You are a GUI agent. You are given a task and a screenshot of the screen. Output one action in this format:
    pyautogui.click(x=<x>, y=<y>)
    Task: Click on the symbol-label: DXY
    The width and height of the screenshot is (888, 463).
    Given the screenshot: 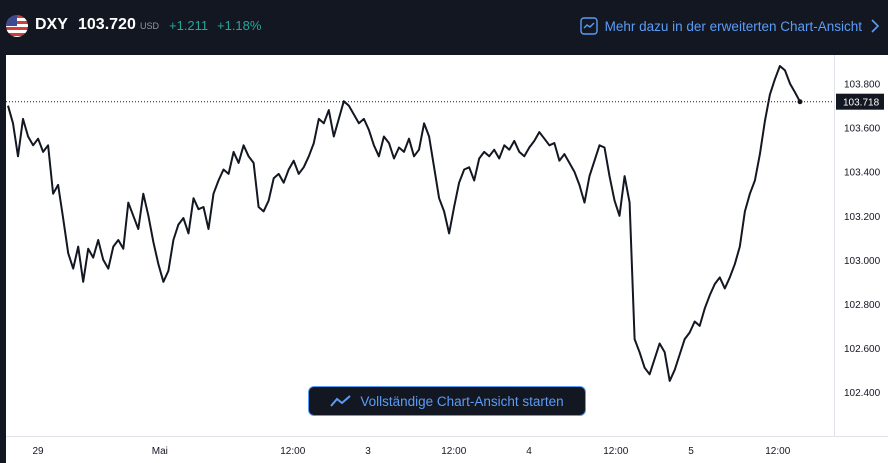 What is the action you would take?
    pyautogui.click(x=51, y=24)
    